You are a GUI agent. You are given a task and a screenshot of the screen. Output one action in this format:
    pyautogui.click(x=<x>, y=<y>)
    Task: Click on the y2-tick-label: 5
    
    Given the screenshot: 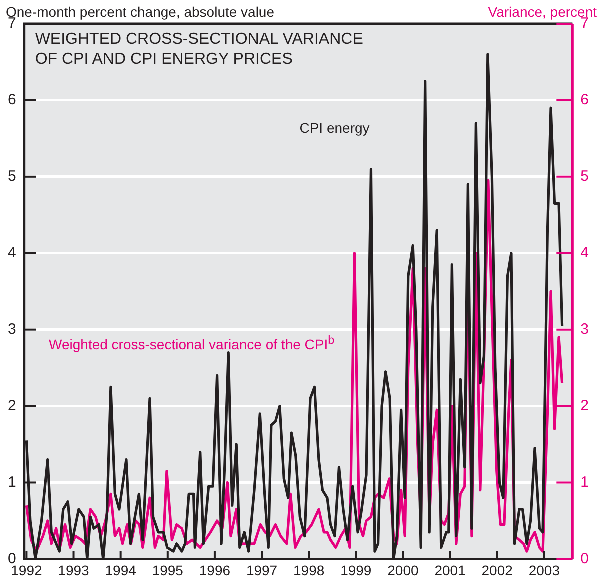 What is the action you would take?
    pyautogui.click(x=584, y=177)
    